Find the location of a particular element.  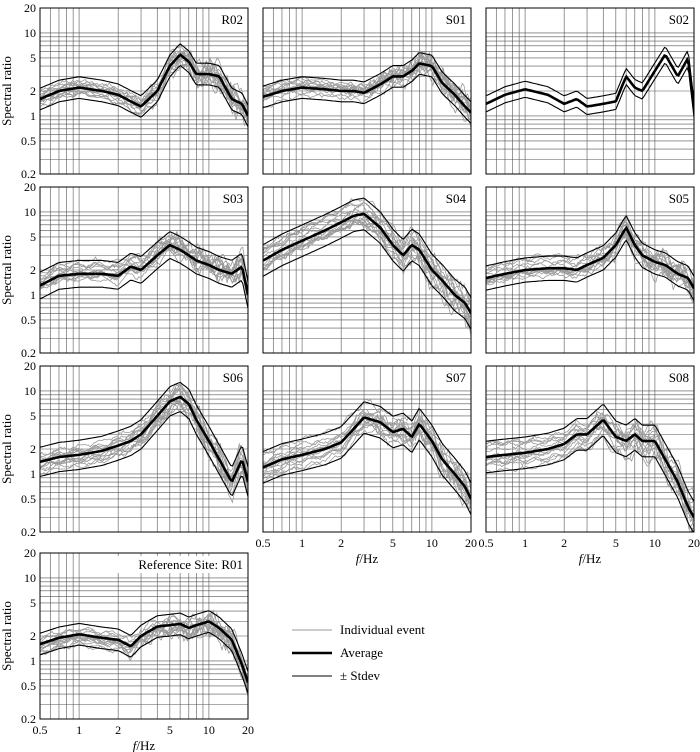

site-label: S07 is located at coordinates (456, 377).